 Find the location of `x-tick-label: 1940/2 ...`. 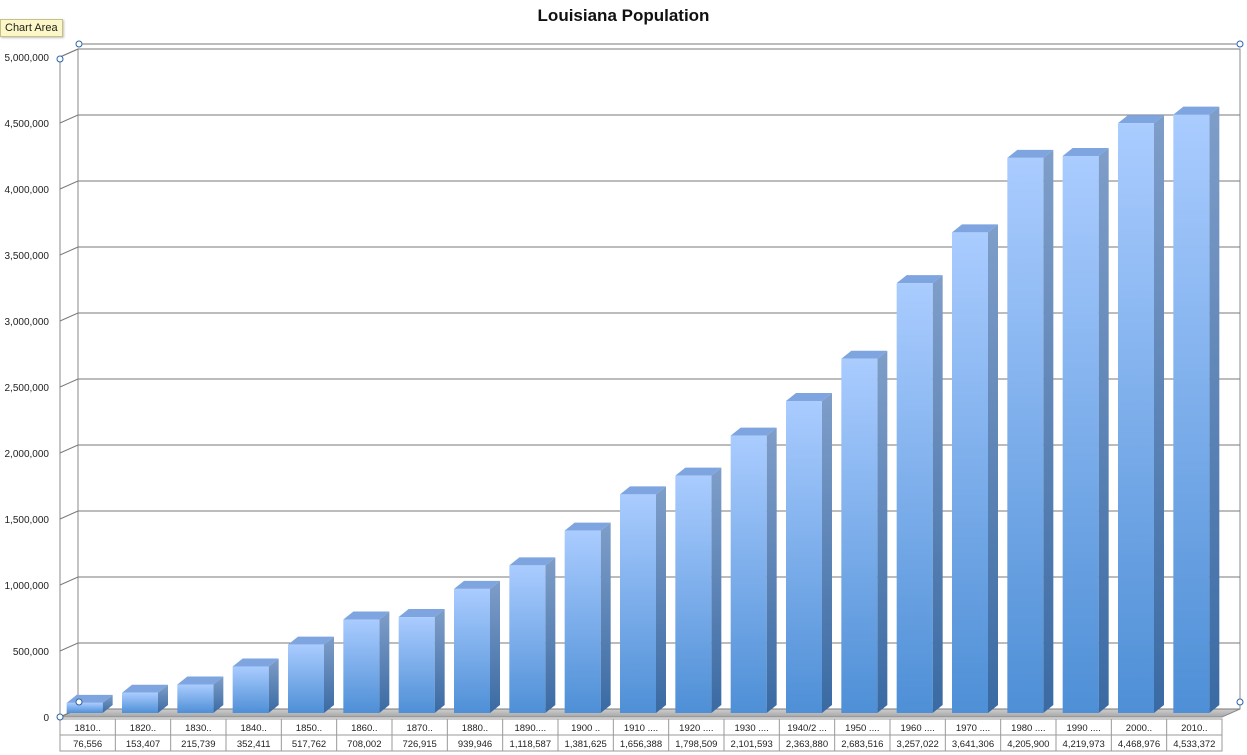

x-tick-label: 1940/2 ... is located at coordinates (807, 728).